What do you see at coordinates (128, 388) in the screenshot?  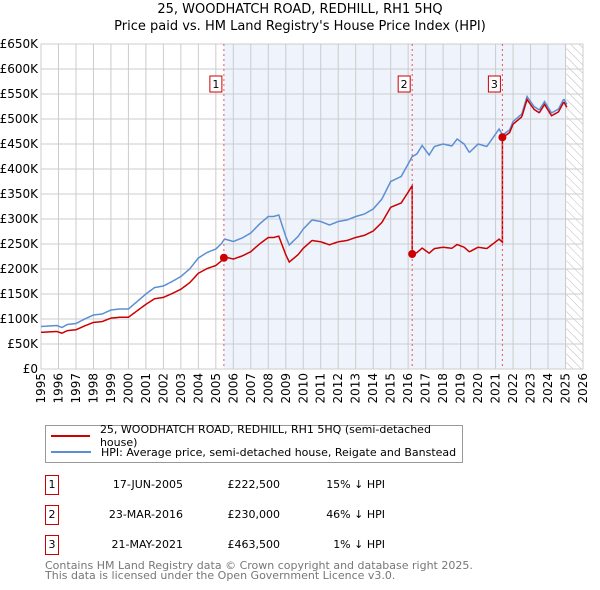 I see `x-tick-label: 2000` at bounding box center [128, 388].